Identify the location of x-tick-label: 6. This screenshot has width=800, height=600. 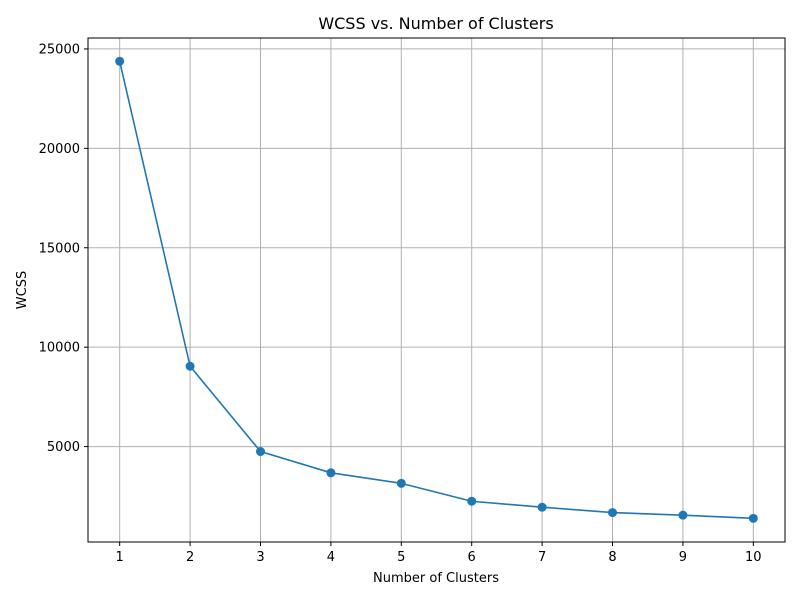
(472, 557).